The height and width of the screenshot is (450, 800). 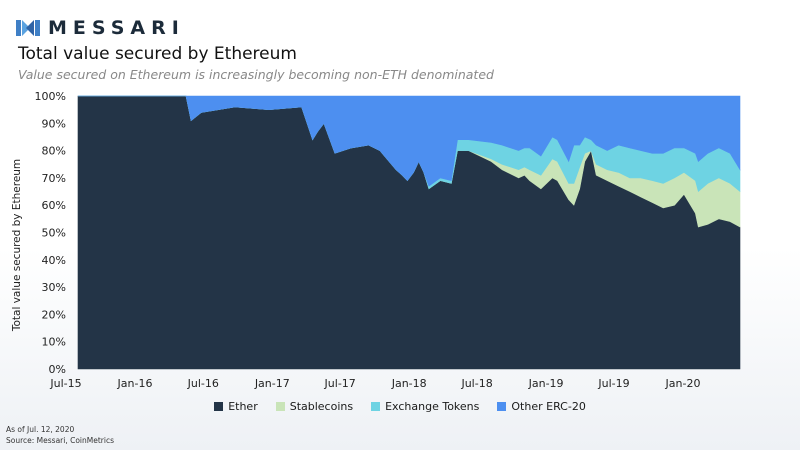 I want to click on source-note: Source: Messari, CoinMetrics, so click(x=60, y=440).